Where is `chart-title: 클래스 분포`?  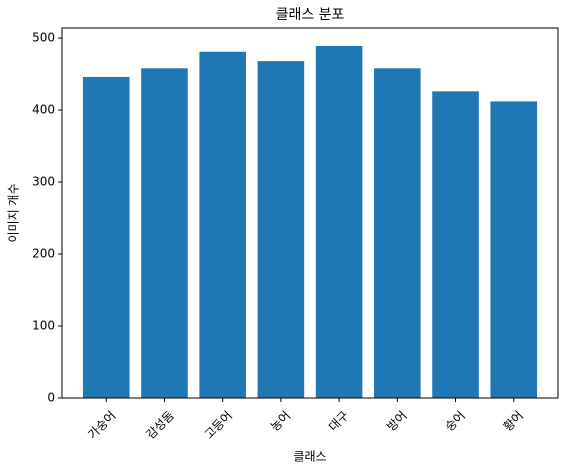 chart-title: 클래스 분포 is located at coordinates (310, 15).